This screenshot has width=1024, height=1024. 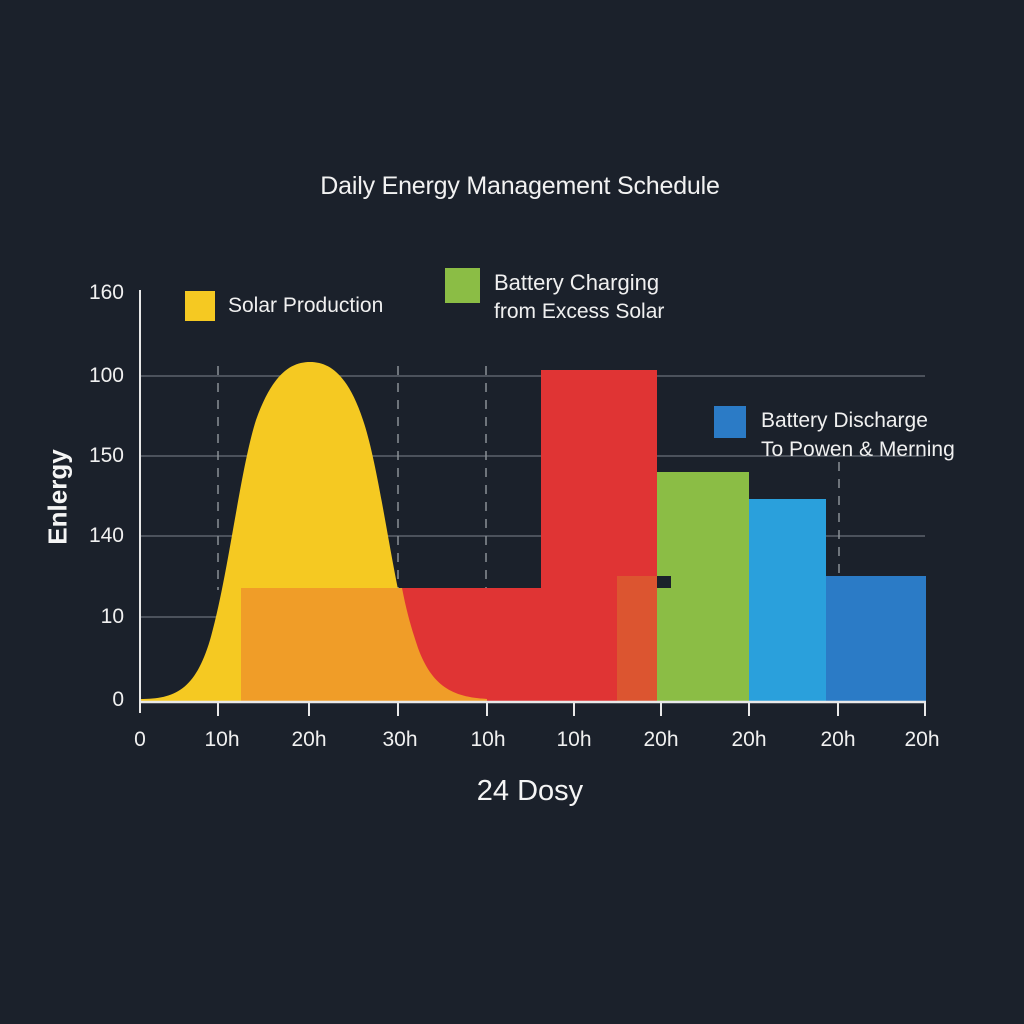 I want to click on x-axis-ticks, so click(x=571, y=709).